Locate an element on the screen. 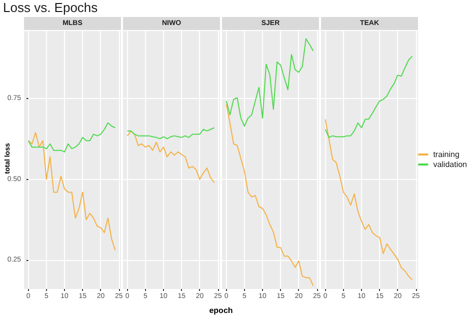 This screenshot has width=474, height=319. x-axis-title: epoch is located at coordinates (221, 310).